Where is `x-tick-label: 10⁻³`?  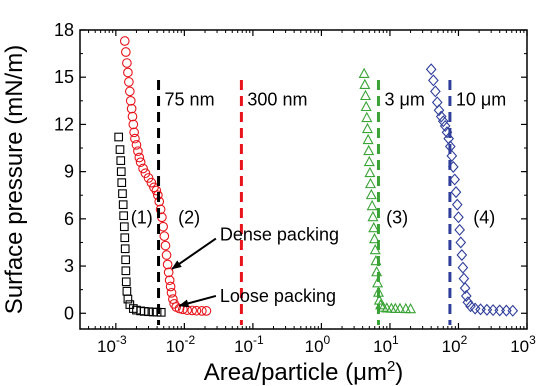 x-tick-label: 10⁻³ is located at coordinates (112, 344).